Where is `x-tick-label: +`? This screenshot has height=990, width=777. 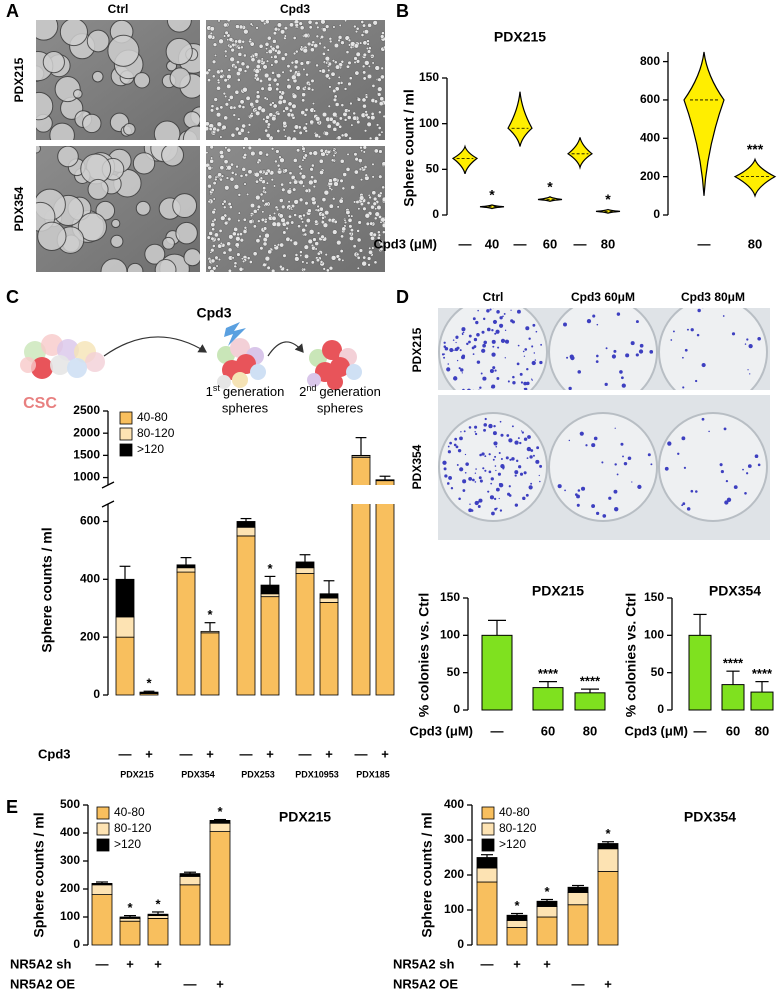 x-tick-label: + is located at coordinates (149, 753).